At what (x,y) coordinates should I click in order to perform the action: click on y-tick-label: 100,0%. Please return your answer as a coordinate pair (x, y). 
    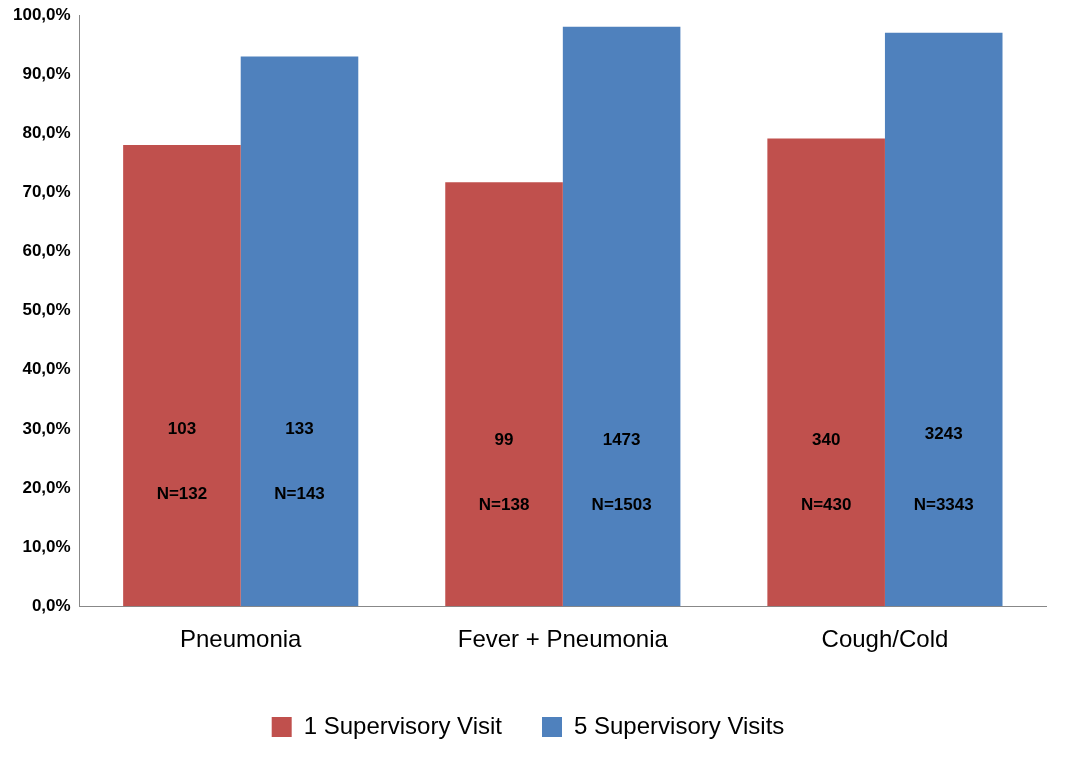
    Looking at the image, I should click on (41, 14).